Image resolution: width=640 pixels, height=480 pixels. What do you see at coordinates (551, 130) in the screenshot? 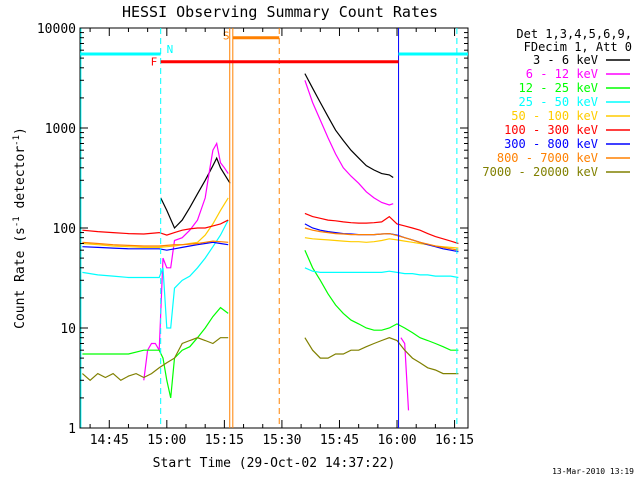
I see `legend-label: 100 - 300 keV` at bounding box center [551, 130].